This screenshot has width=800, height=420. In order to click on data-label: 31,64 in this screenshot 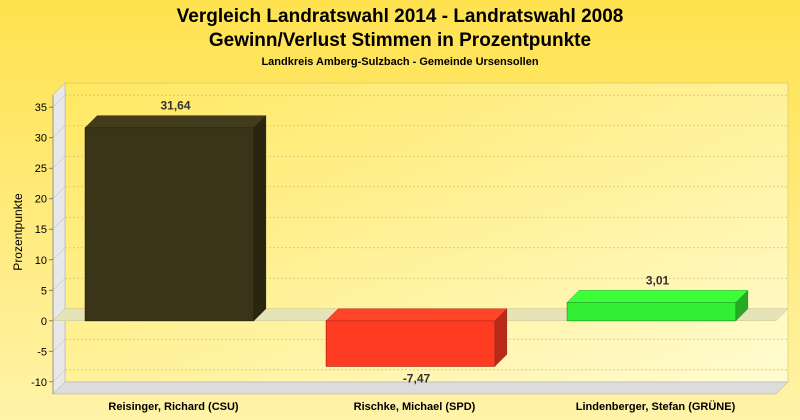, I will do `click(175, 106)`.